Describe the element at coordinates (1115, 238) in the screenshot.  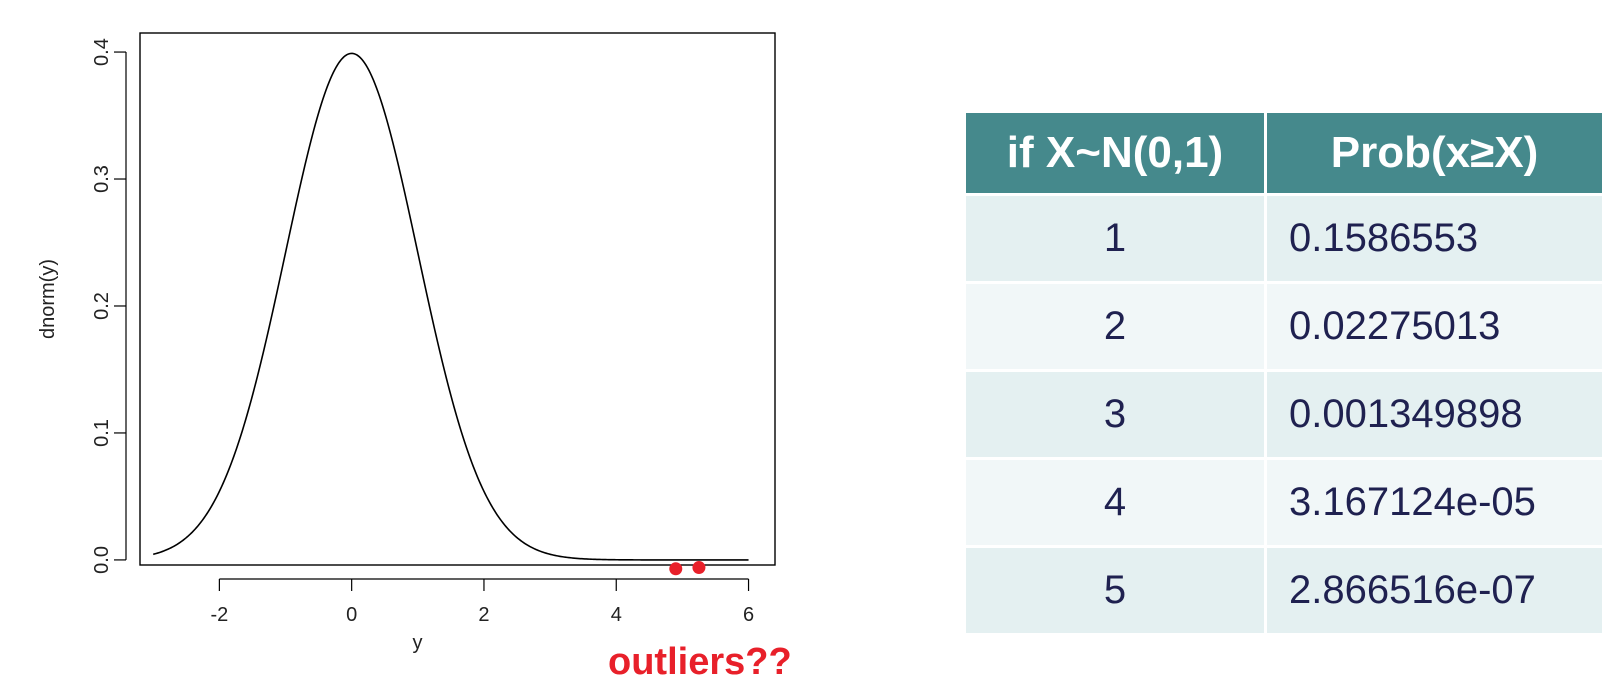
I see `x-value-cell: 1` at that location.